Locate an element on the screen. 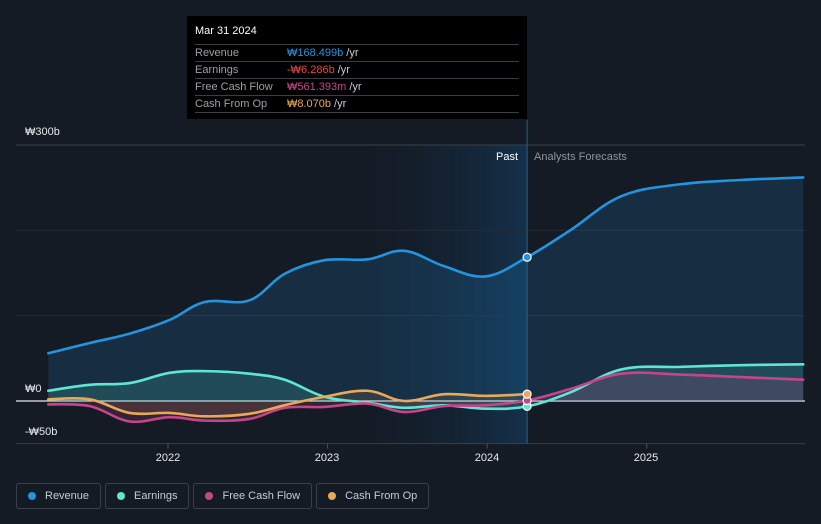 Image resolution: width=821 pixels, height=524 pixels. revenue-marker is located at coordinates (527, 257).